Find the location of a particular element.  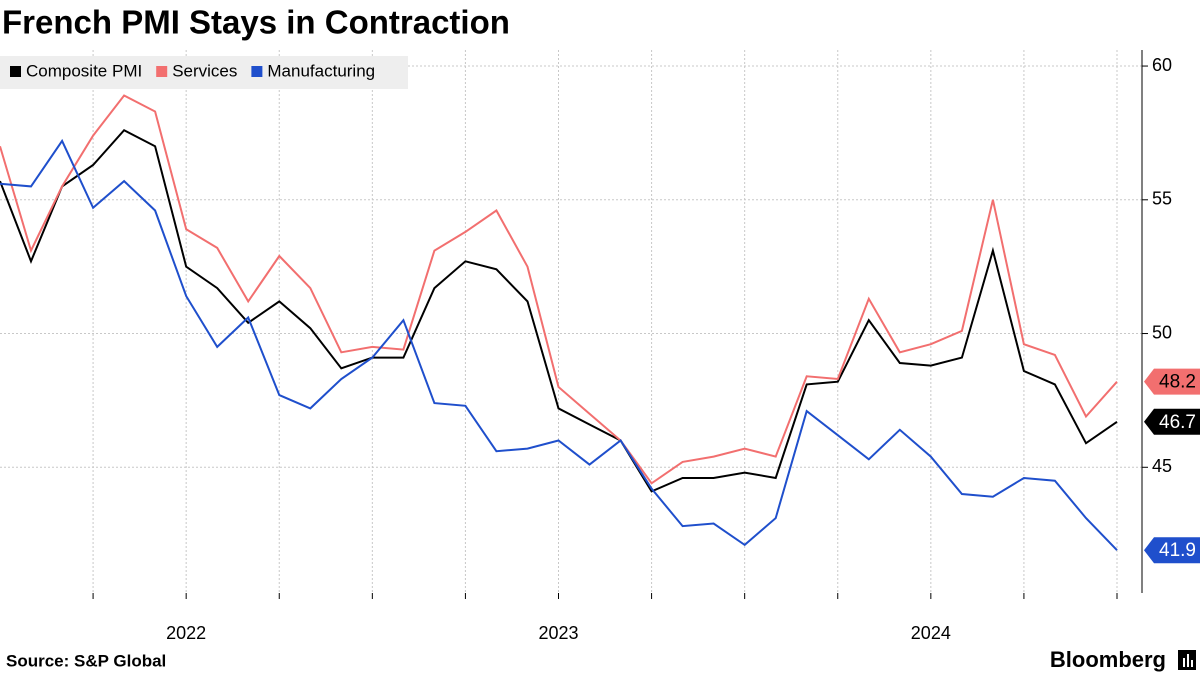

value-label: 41.9 is located at coordinates (1177, 550).